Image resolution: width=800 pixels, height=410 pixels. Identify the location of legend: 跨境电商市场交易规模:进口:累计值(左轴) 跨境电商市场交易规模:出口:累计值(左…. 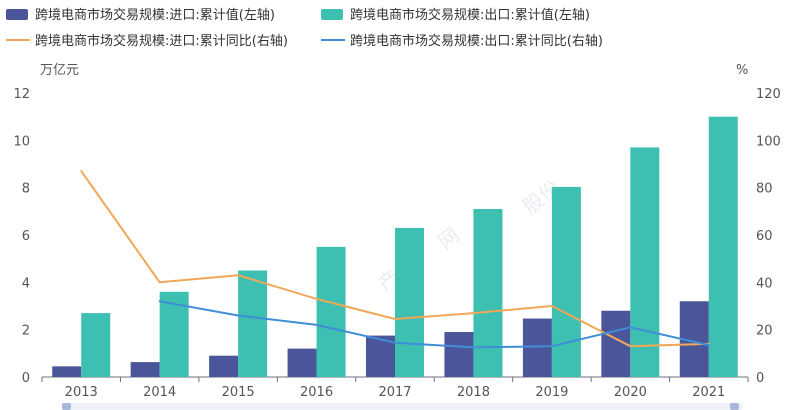
(304, 28).